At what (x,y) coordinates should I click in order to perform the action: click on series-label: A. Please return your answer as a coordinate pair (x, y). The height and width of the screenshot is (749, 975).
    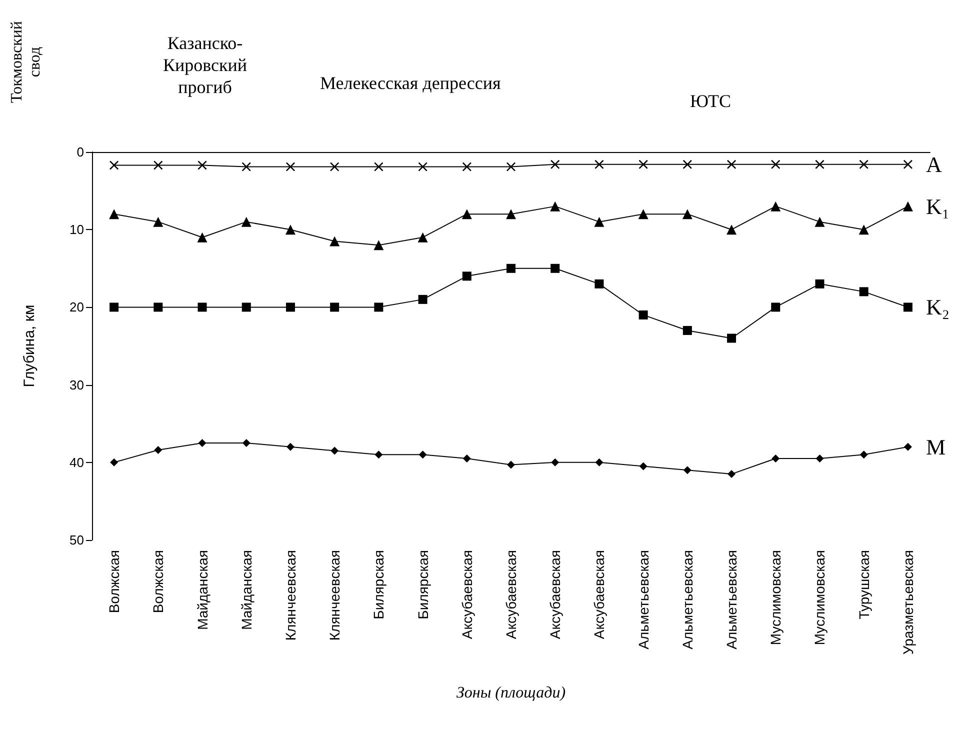
    Looking at the image, I should click on (934, 164).